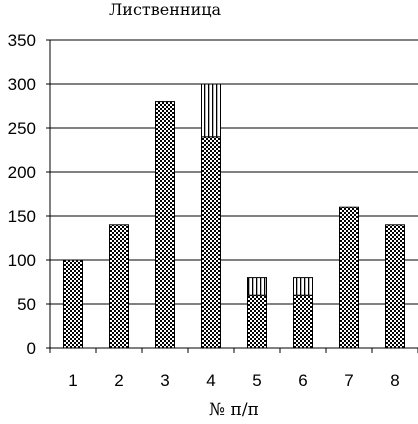  Describe the element at coordinates (394, 380) in the screenshot. I see `x-tick-label: 8` at that location.